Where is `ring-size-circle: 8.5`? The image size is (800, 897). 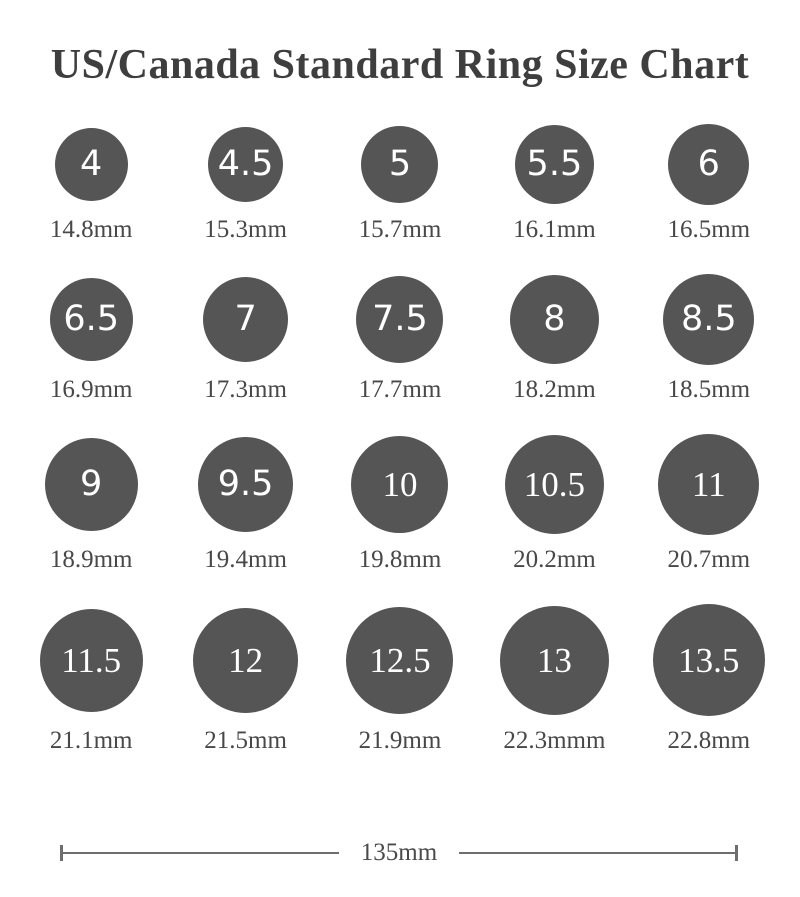 ring-size-circle: 8.5 is located at coordinates (709, 320).